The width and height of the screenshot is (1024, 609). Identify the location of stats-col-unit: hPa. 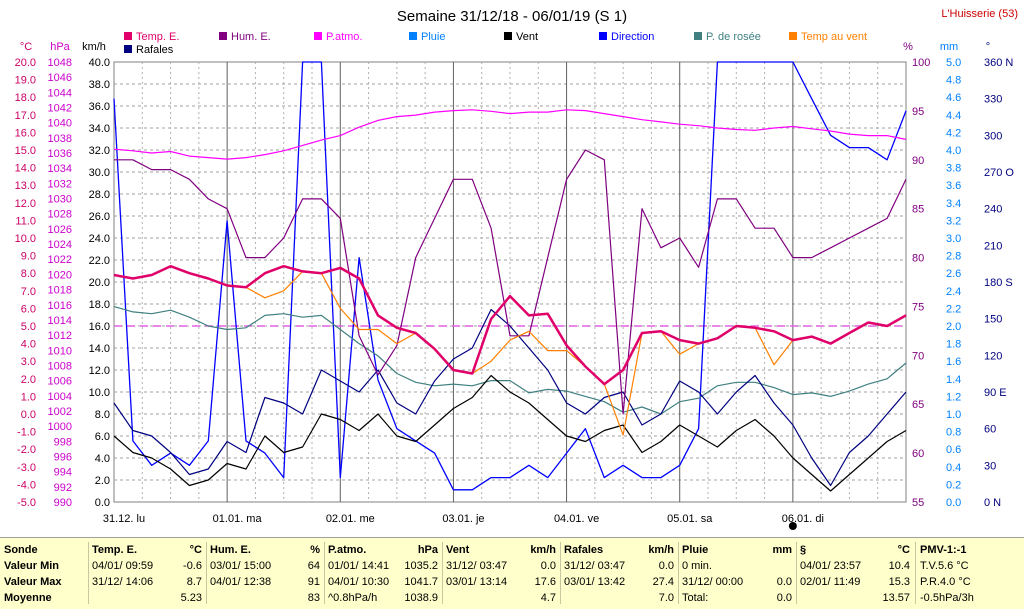
(427, 550).